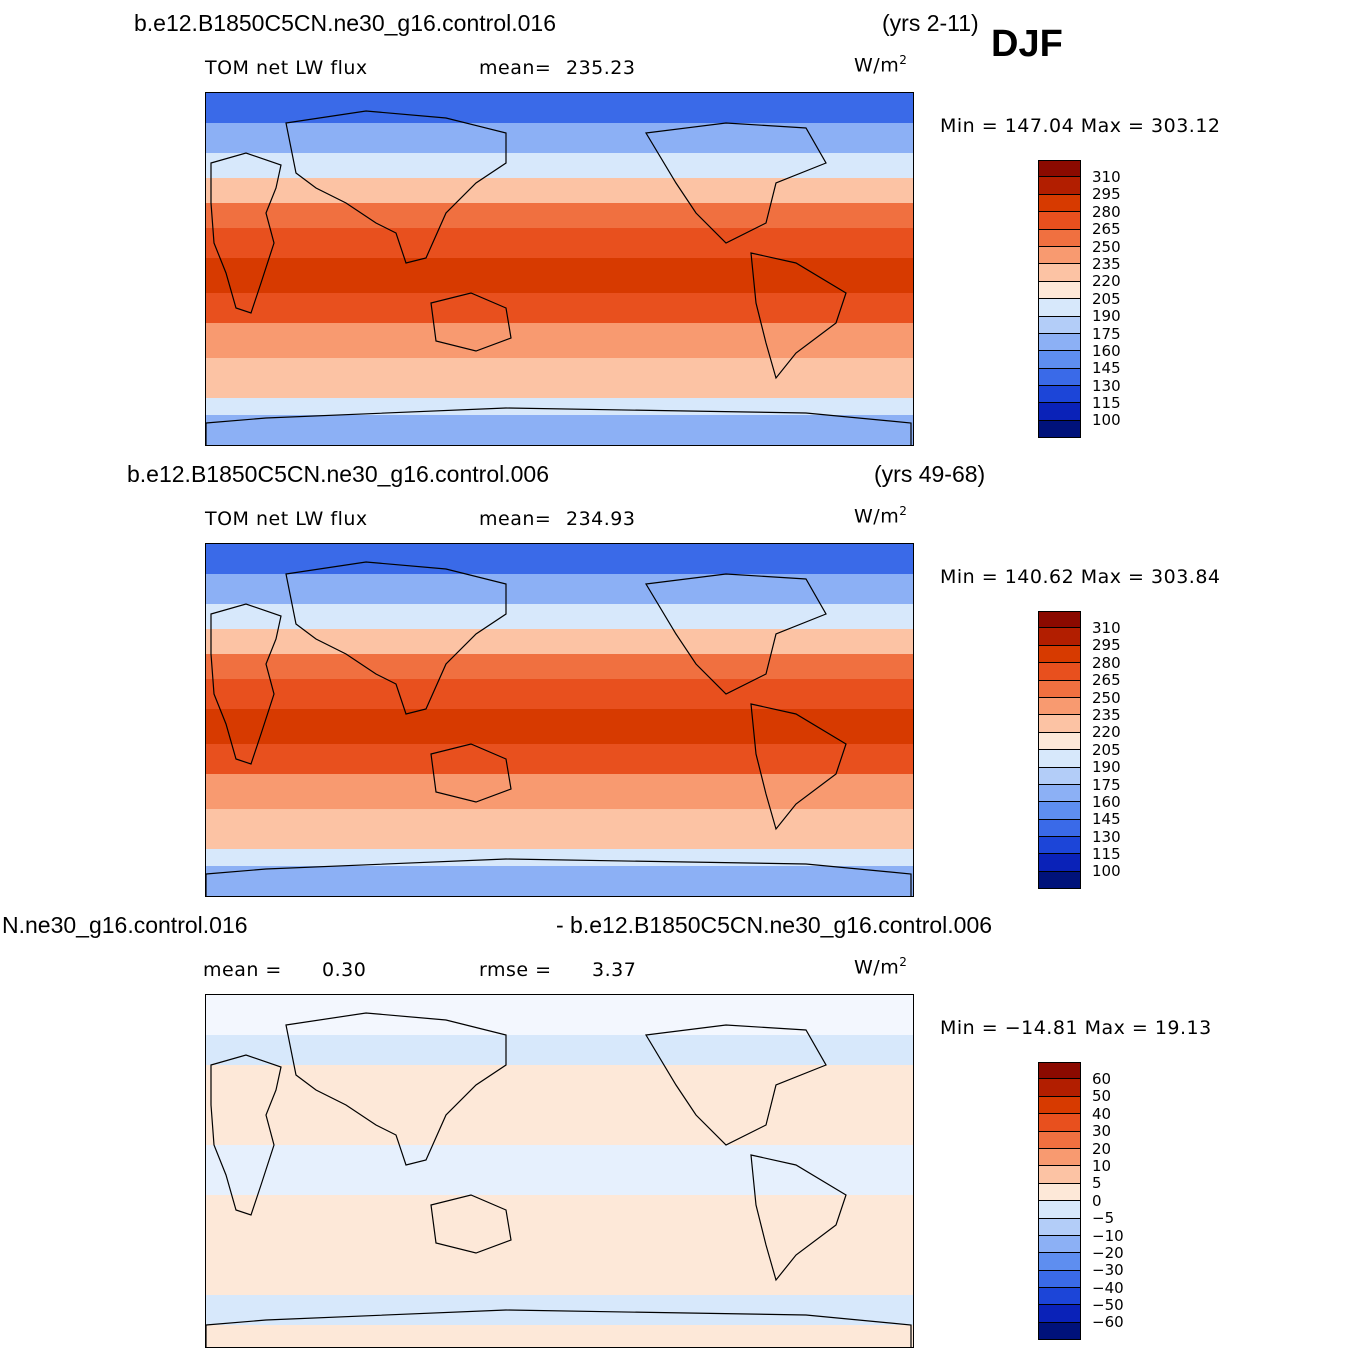  What do you see at coordinates (1106, 732) in the screenshot?
I see `colorbar-2-label: 220` at bounding box center [1106, 732].